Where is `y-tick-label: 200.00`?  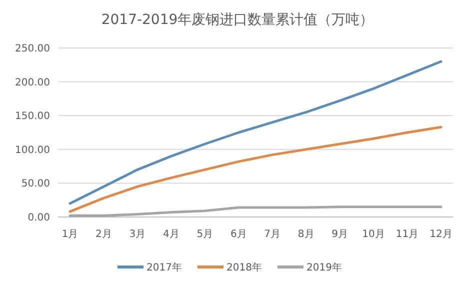 y-tick-label: 200.00 is located at coordinates (32, 82).